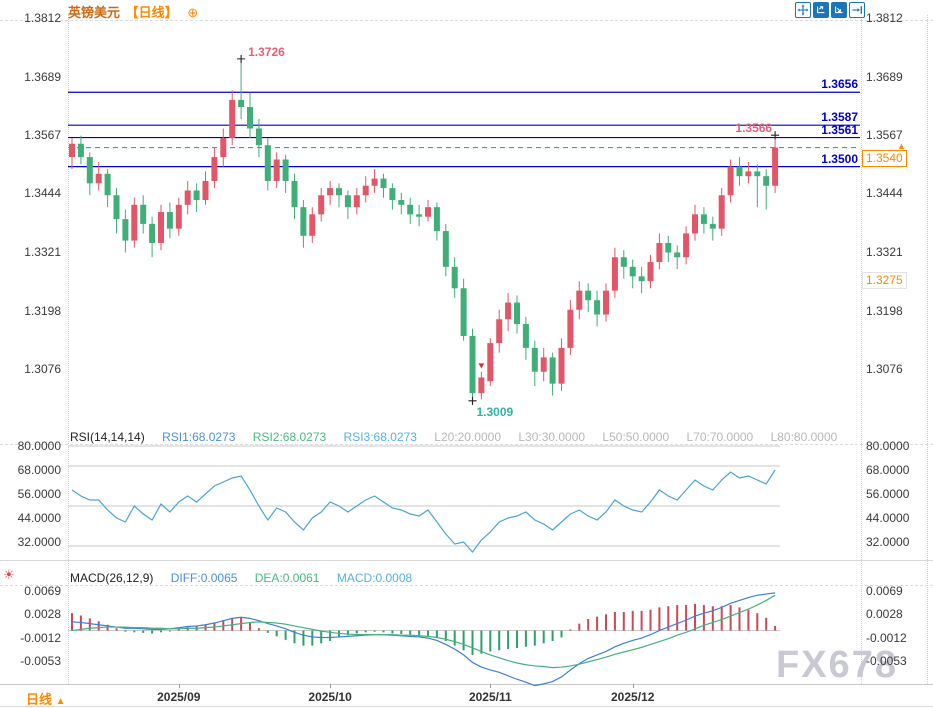 This screenshot has width=933, height=708. What do you see at coordinates (466, 20) in the screenshot?
I see `main-panel-top-border` at bounding box center [466, 20].